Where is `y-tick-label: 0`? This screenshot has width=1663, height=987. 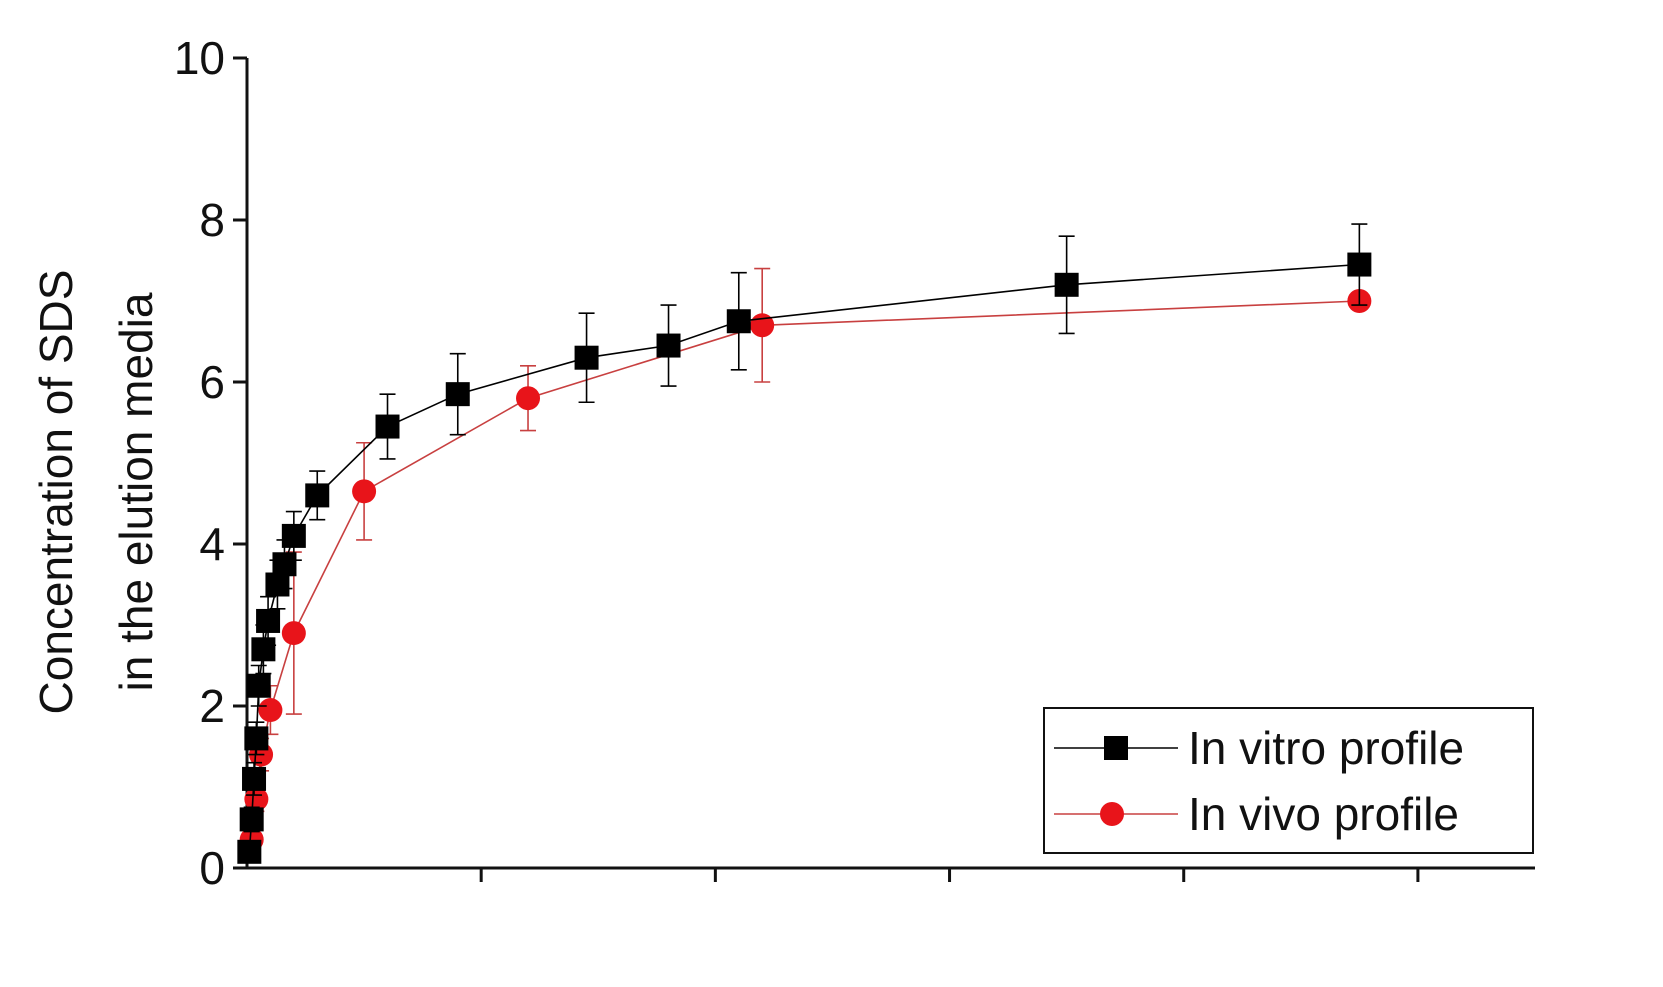 y-tick-label: 0 is located at coordinates (212, 868).